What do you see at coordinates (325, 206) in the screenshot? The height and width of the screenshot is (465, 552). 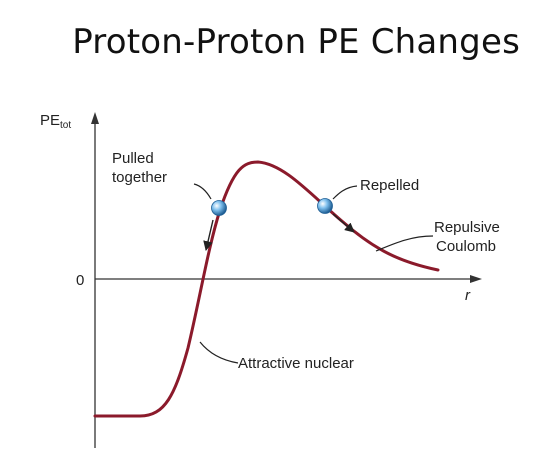 I see `proton-right-icon` at bounding box center [325, 206].